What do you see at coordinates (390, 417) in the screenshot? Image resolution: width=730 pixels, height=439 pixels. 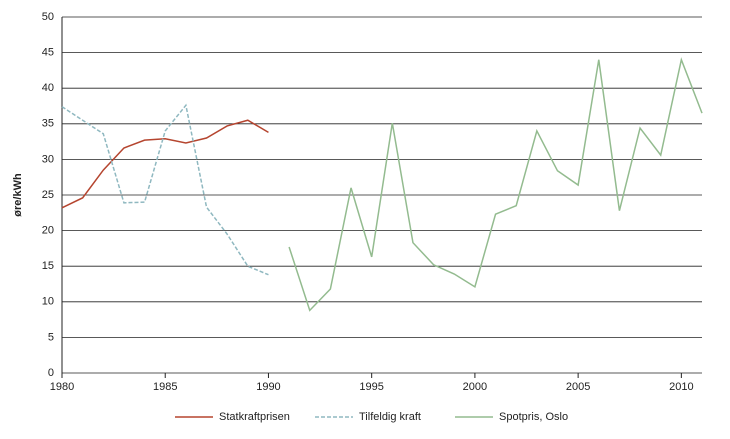 I see `legend-label: Tilfeldig kraft` at bounding box center [390, 417].